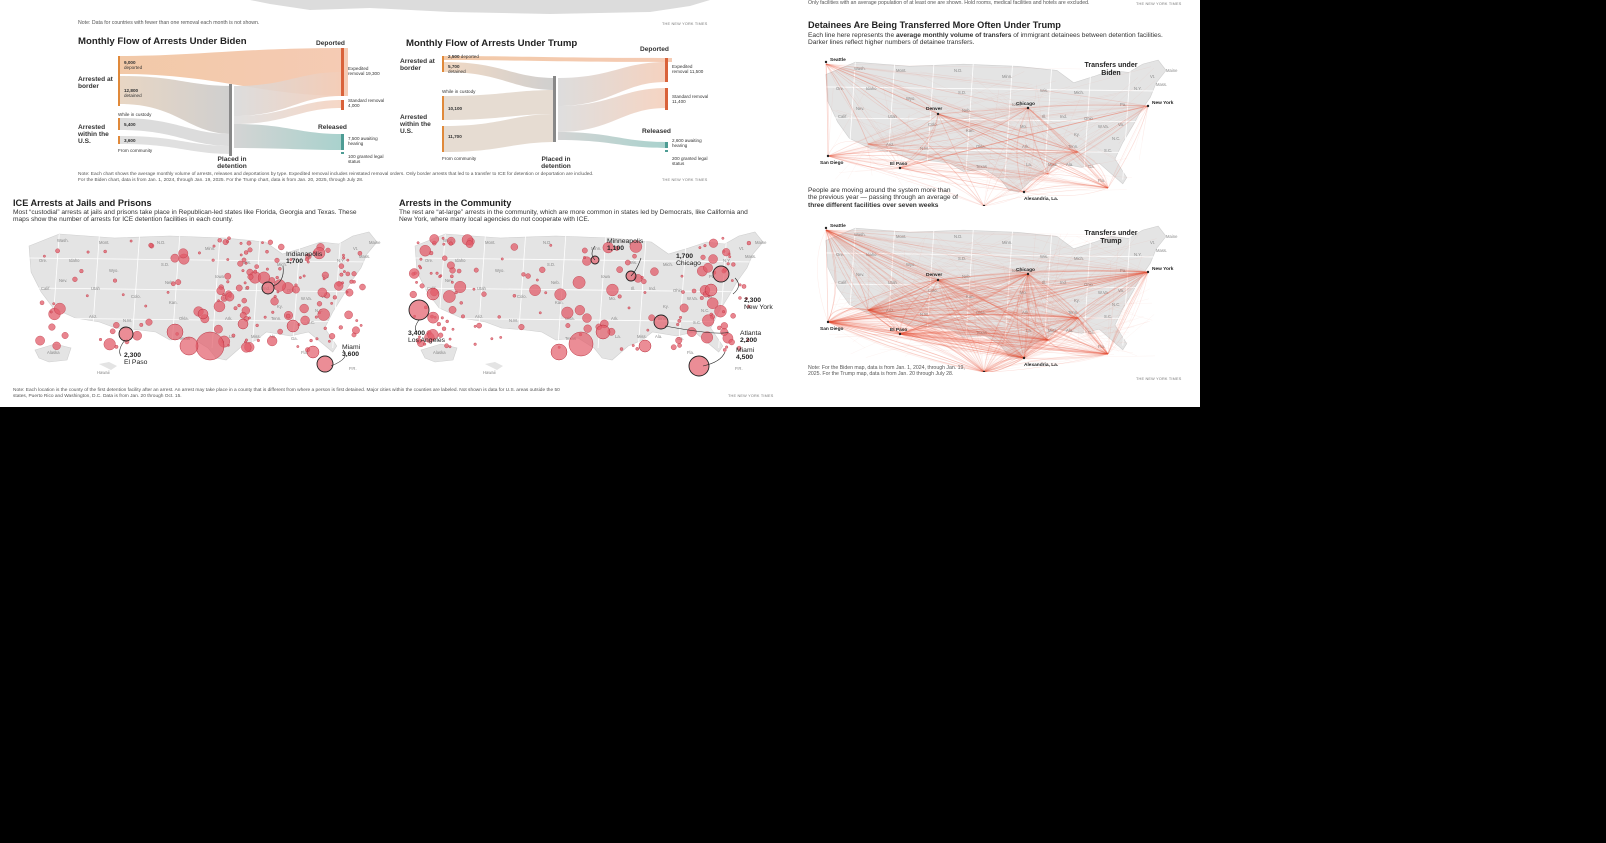  Describe the element at coordinates (439, 352) in the screenshot. I see `inset-label-alaska: Alaska` at that location.